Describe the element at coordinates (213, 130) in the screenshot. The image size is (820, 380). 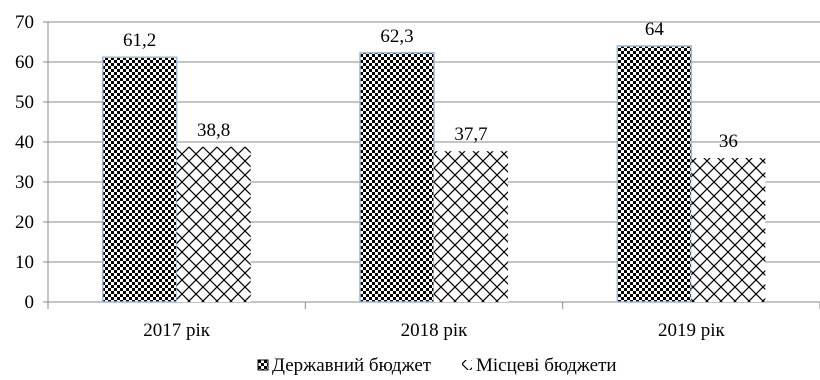
I see `data-label: 38,8` at that location.